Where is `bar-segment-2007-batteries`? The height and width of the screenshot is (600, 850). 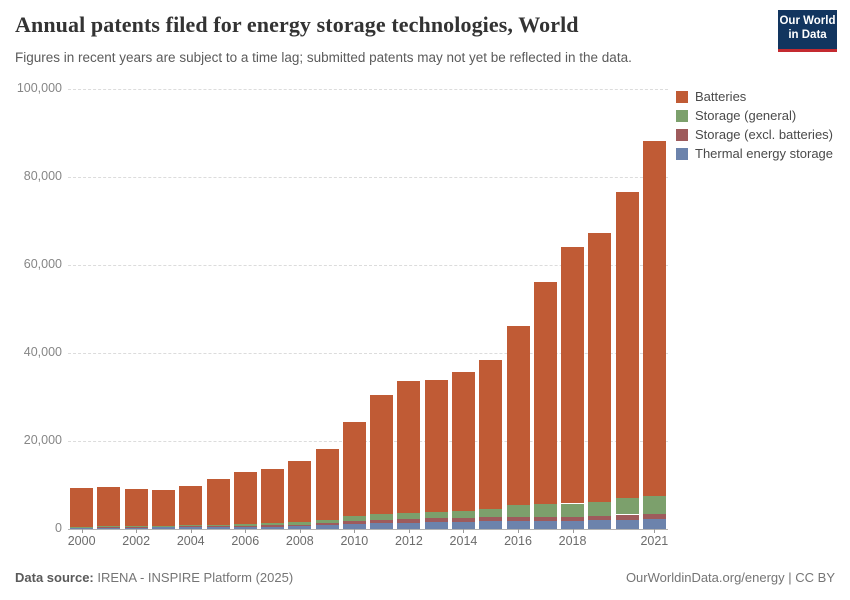 bar-segment-2007-batteries is located at coordinates (273, 496).